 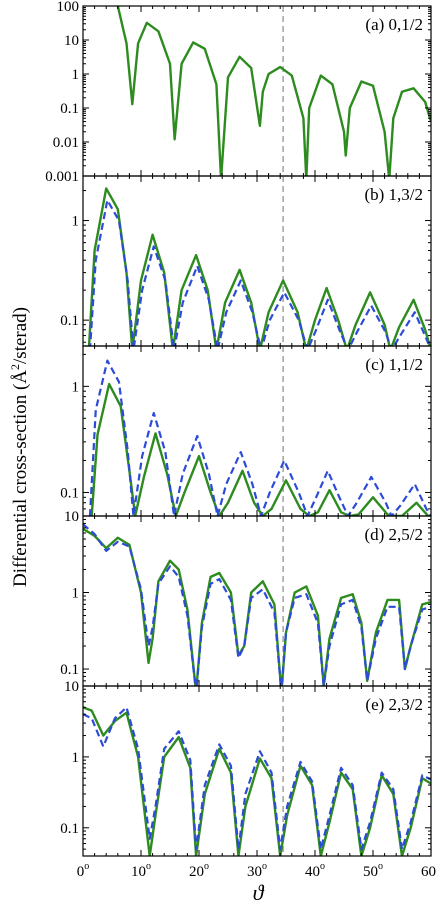 I want to click on y-axis-label-main: Differential cross-section (Å, so click(x=20, y=478).